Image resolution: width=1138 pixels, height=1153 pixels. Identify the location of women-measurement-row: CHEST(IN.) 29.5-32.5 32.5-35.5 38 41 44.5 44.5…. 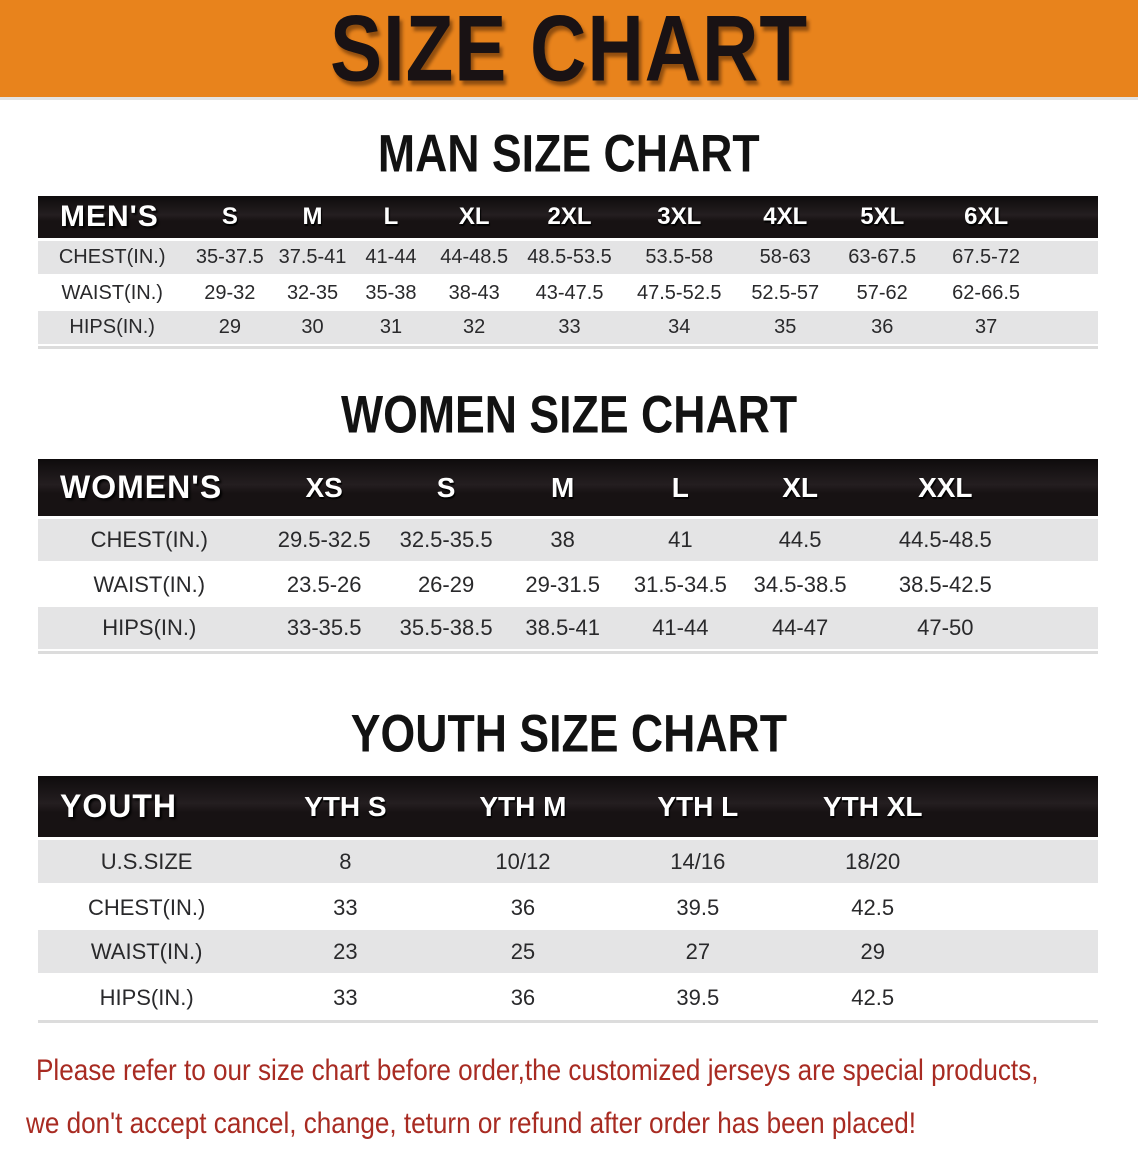
(568, 541).